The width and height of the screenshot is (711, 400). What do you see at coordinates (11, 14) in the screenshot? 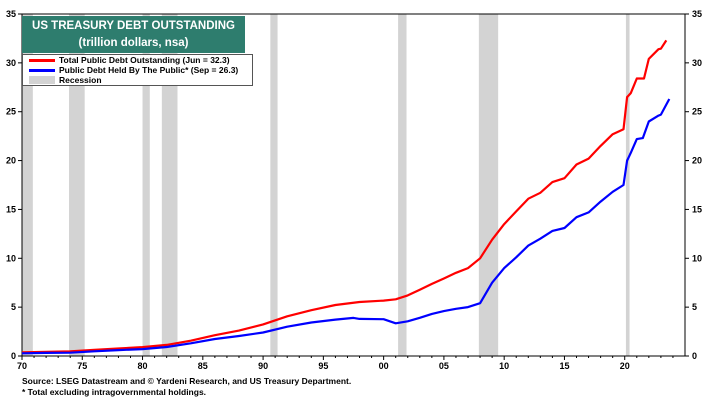
I see `y-tick-label-left: 35` at bounding box center [11, 14].